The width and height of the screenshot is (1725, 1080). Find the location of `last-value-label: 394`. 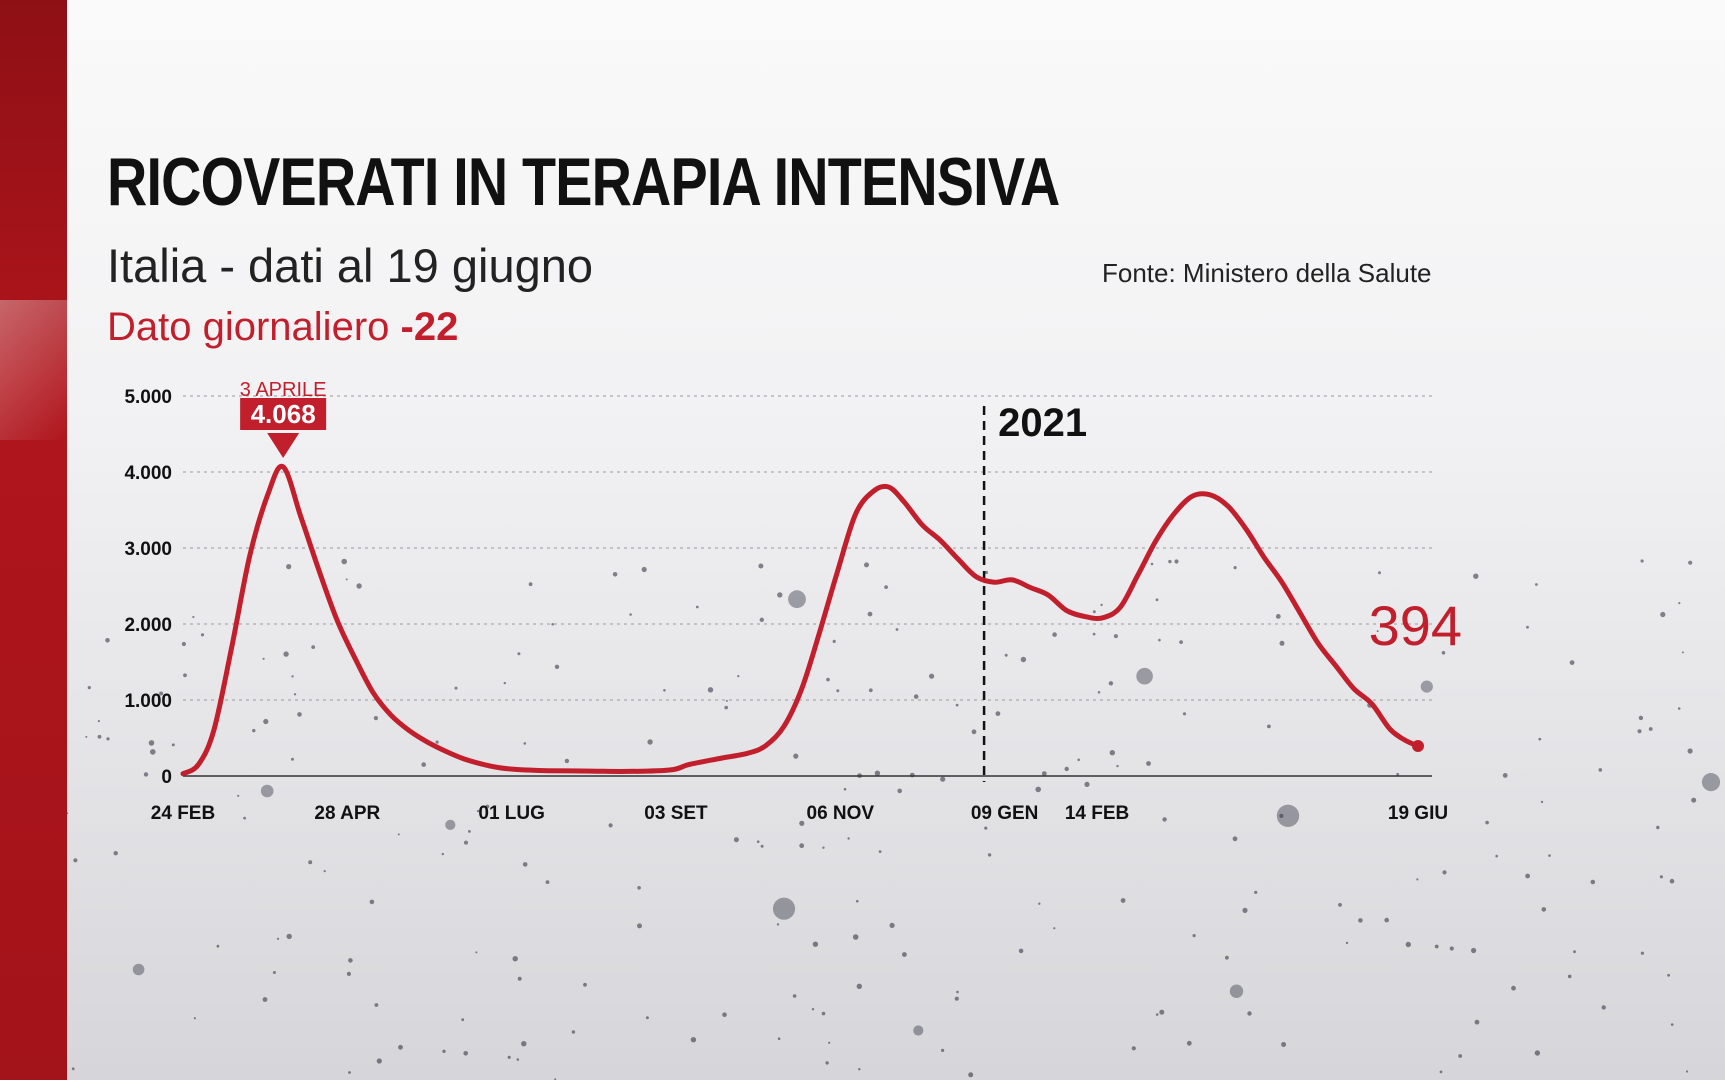

last-value-label: 394 is located at coordinates (1415, 625).